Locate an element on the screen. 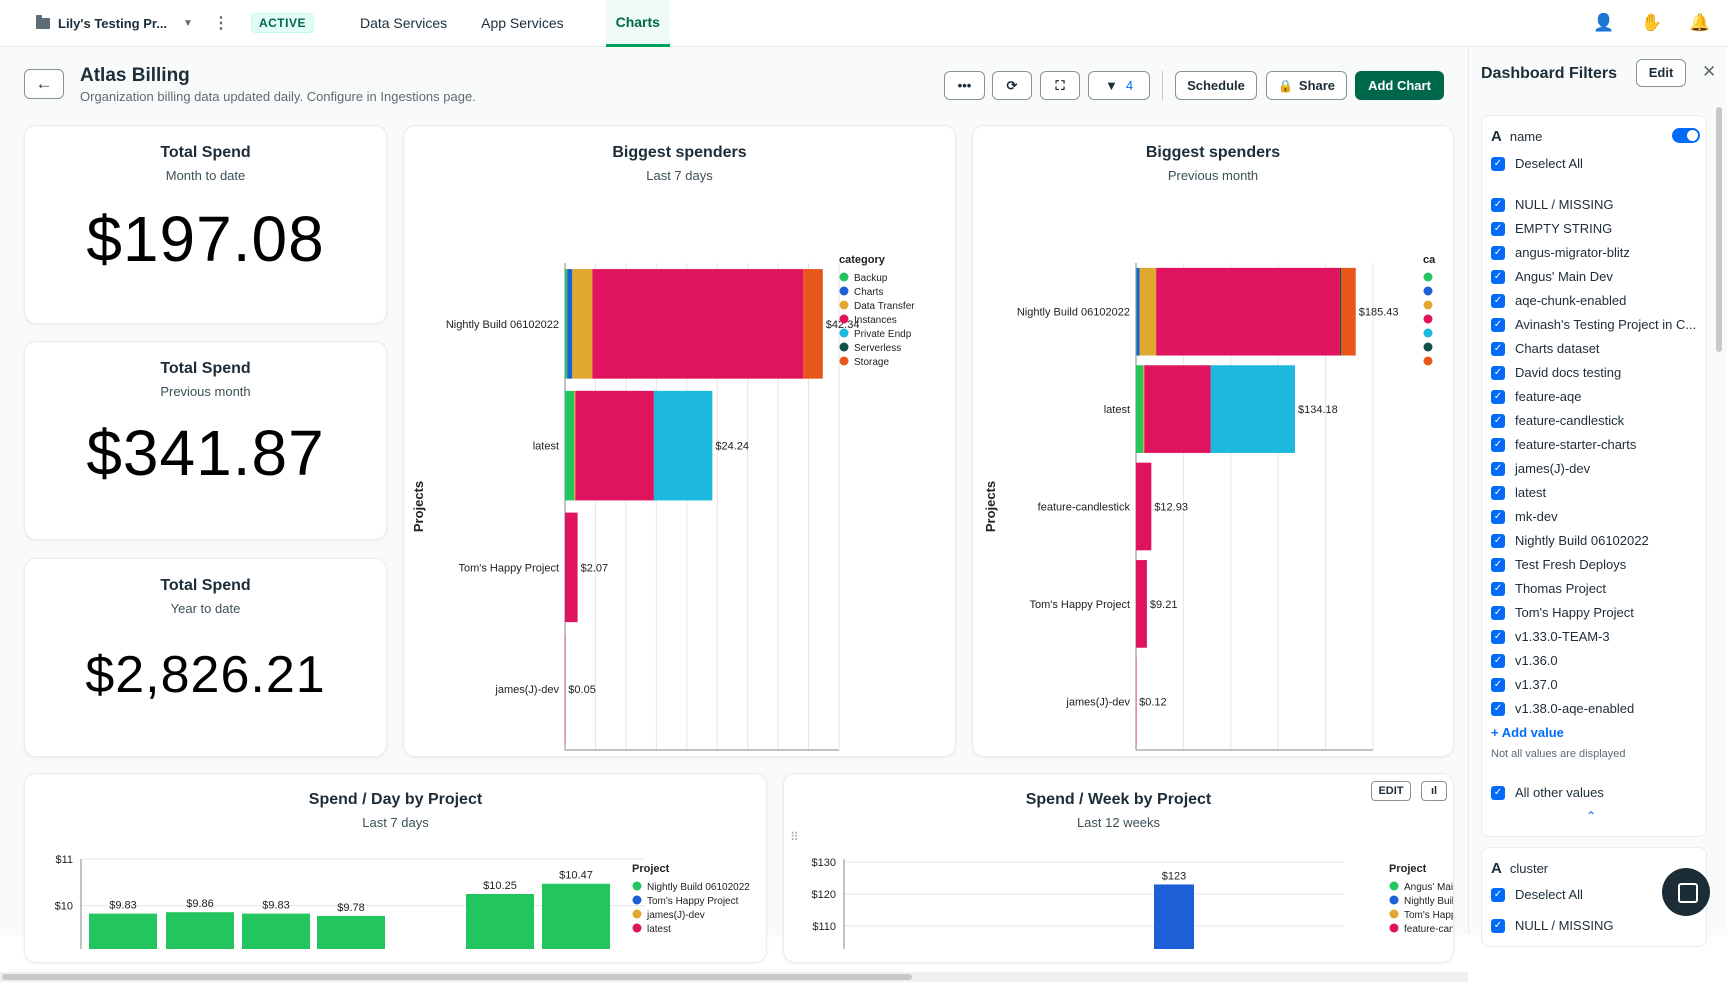  kpi-value: $197.08 is located at coordinates (205, 239).